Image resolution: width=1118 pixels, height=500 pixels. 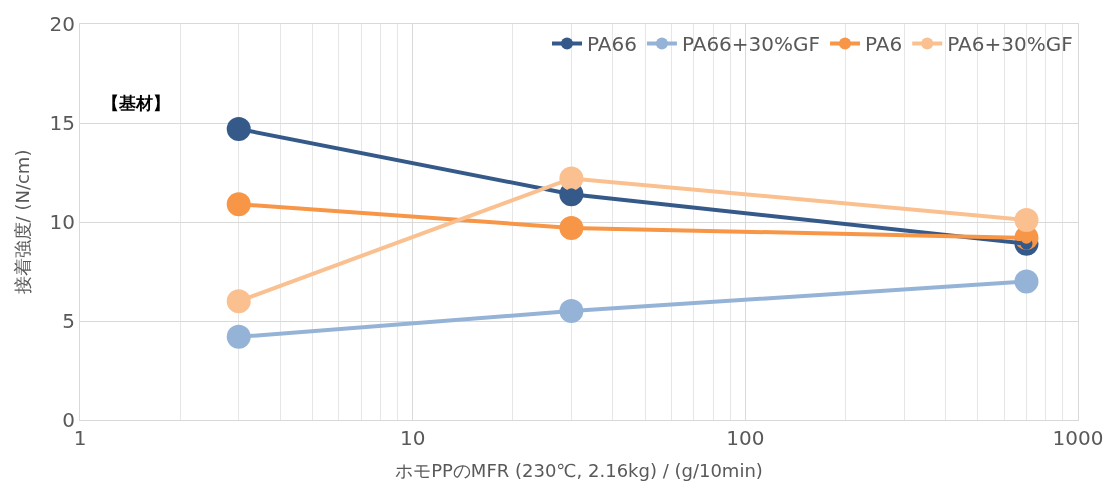 I want to click on y-axis-title: 接着強度/ (N/cm), so click(x=22, y=222).